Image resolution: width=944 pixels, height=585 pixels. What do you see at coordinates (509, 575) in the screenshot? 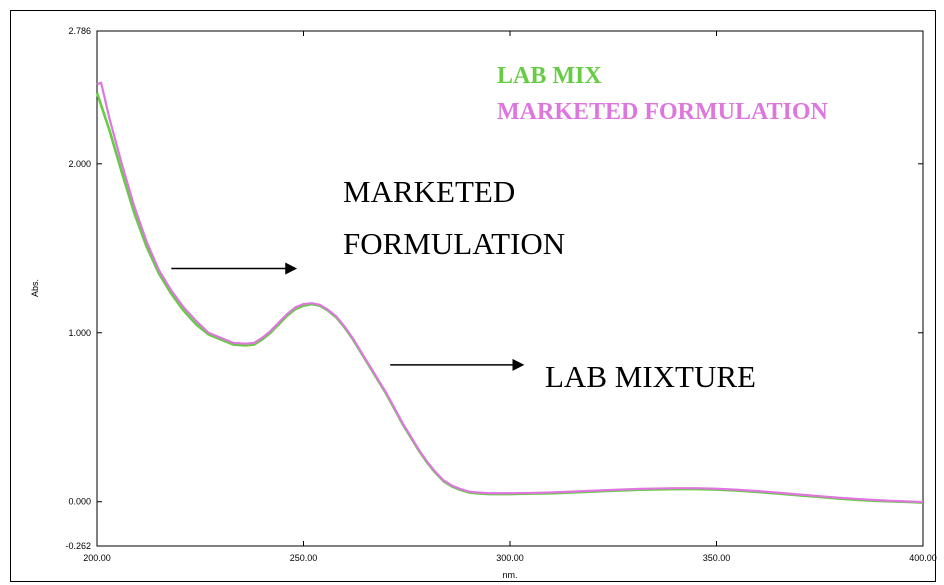
I see `x-axis-label: nm.` at bounding box center [509, 575].